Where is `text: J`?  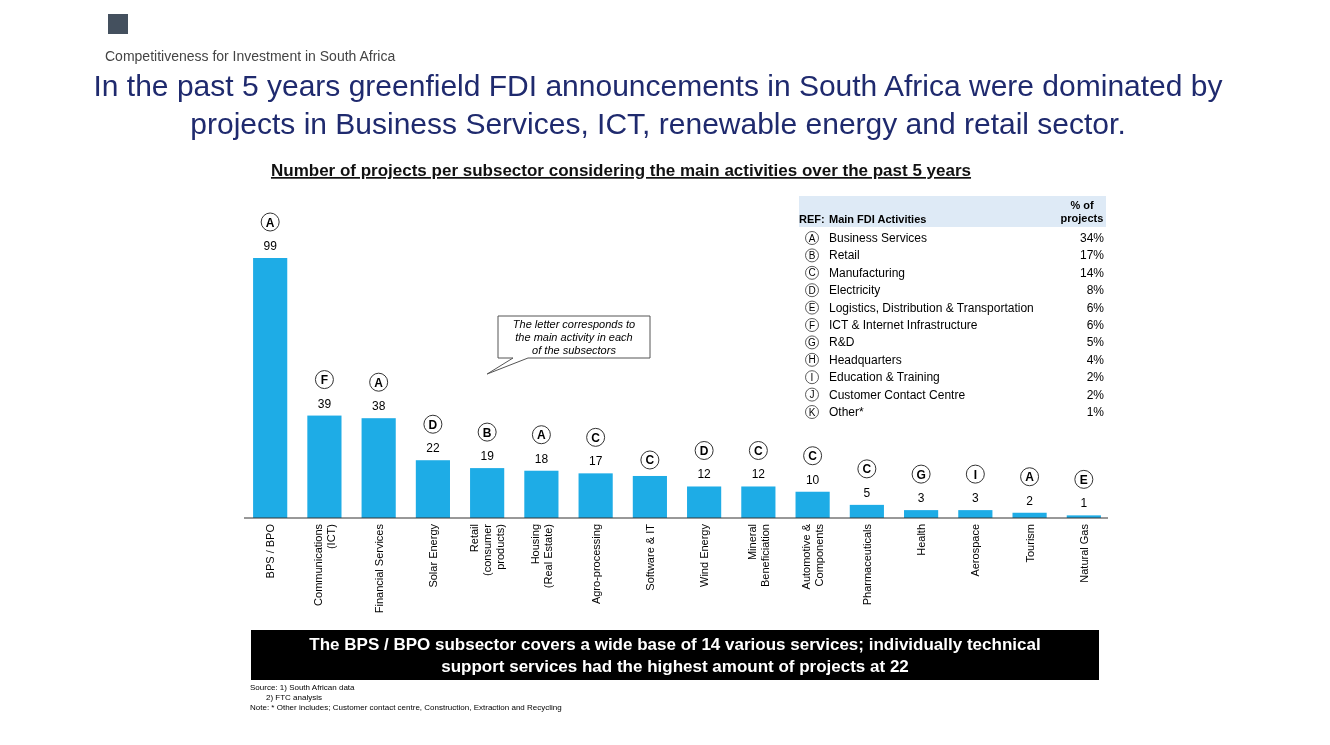
text: J is located at coordinates (812, 395).